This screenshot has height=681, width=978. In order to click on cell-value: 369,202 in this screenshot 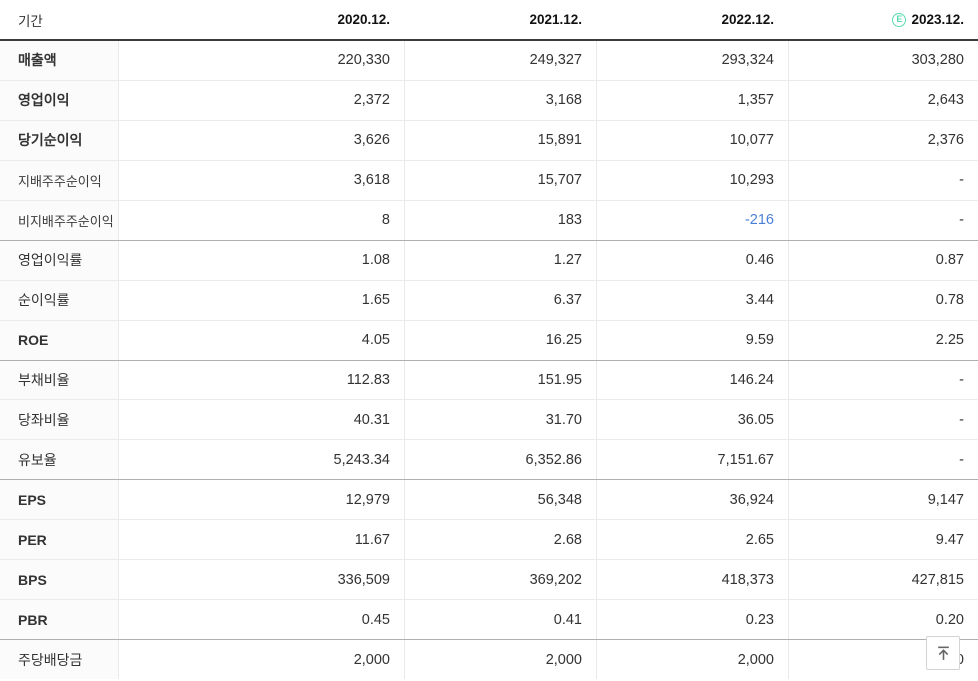, I will do `click(500, 580)`.